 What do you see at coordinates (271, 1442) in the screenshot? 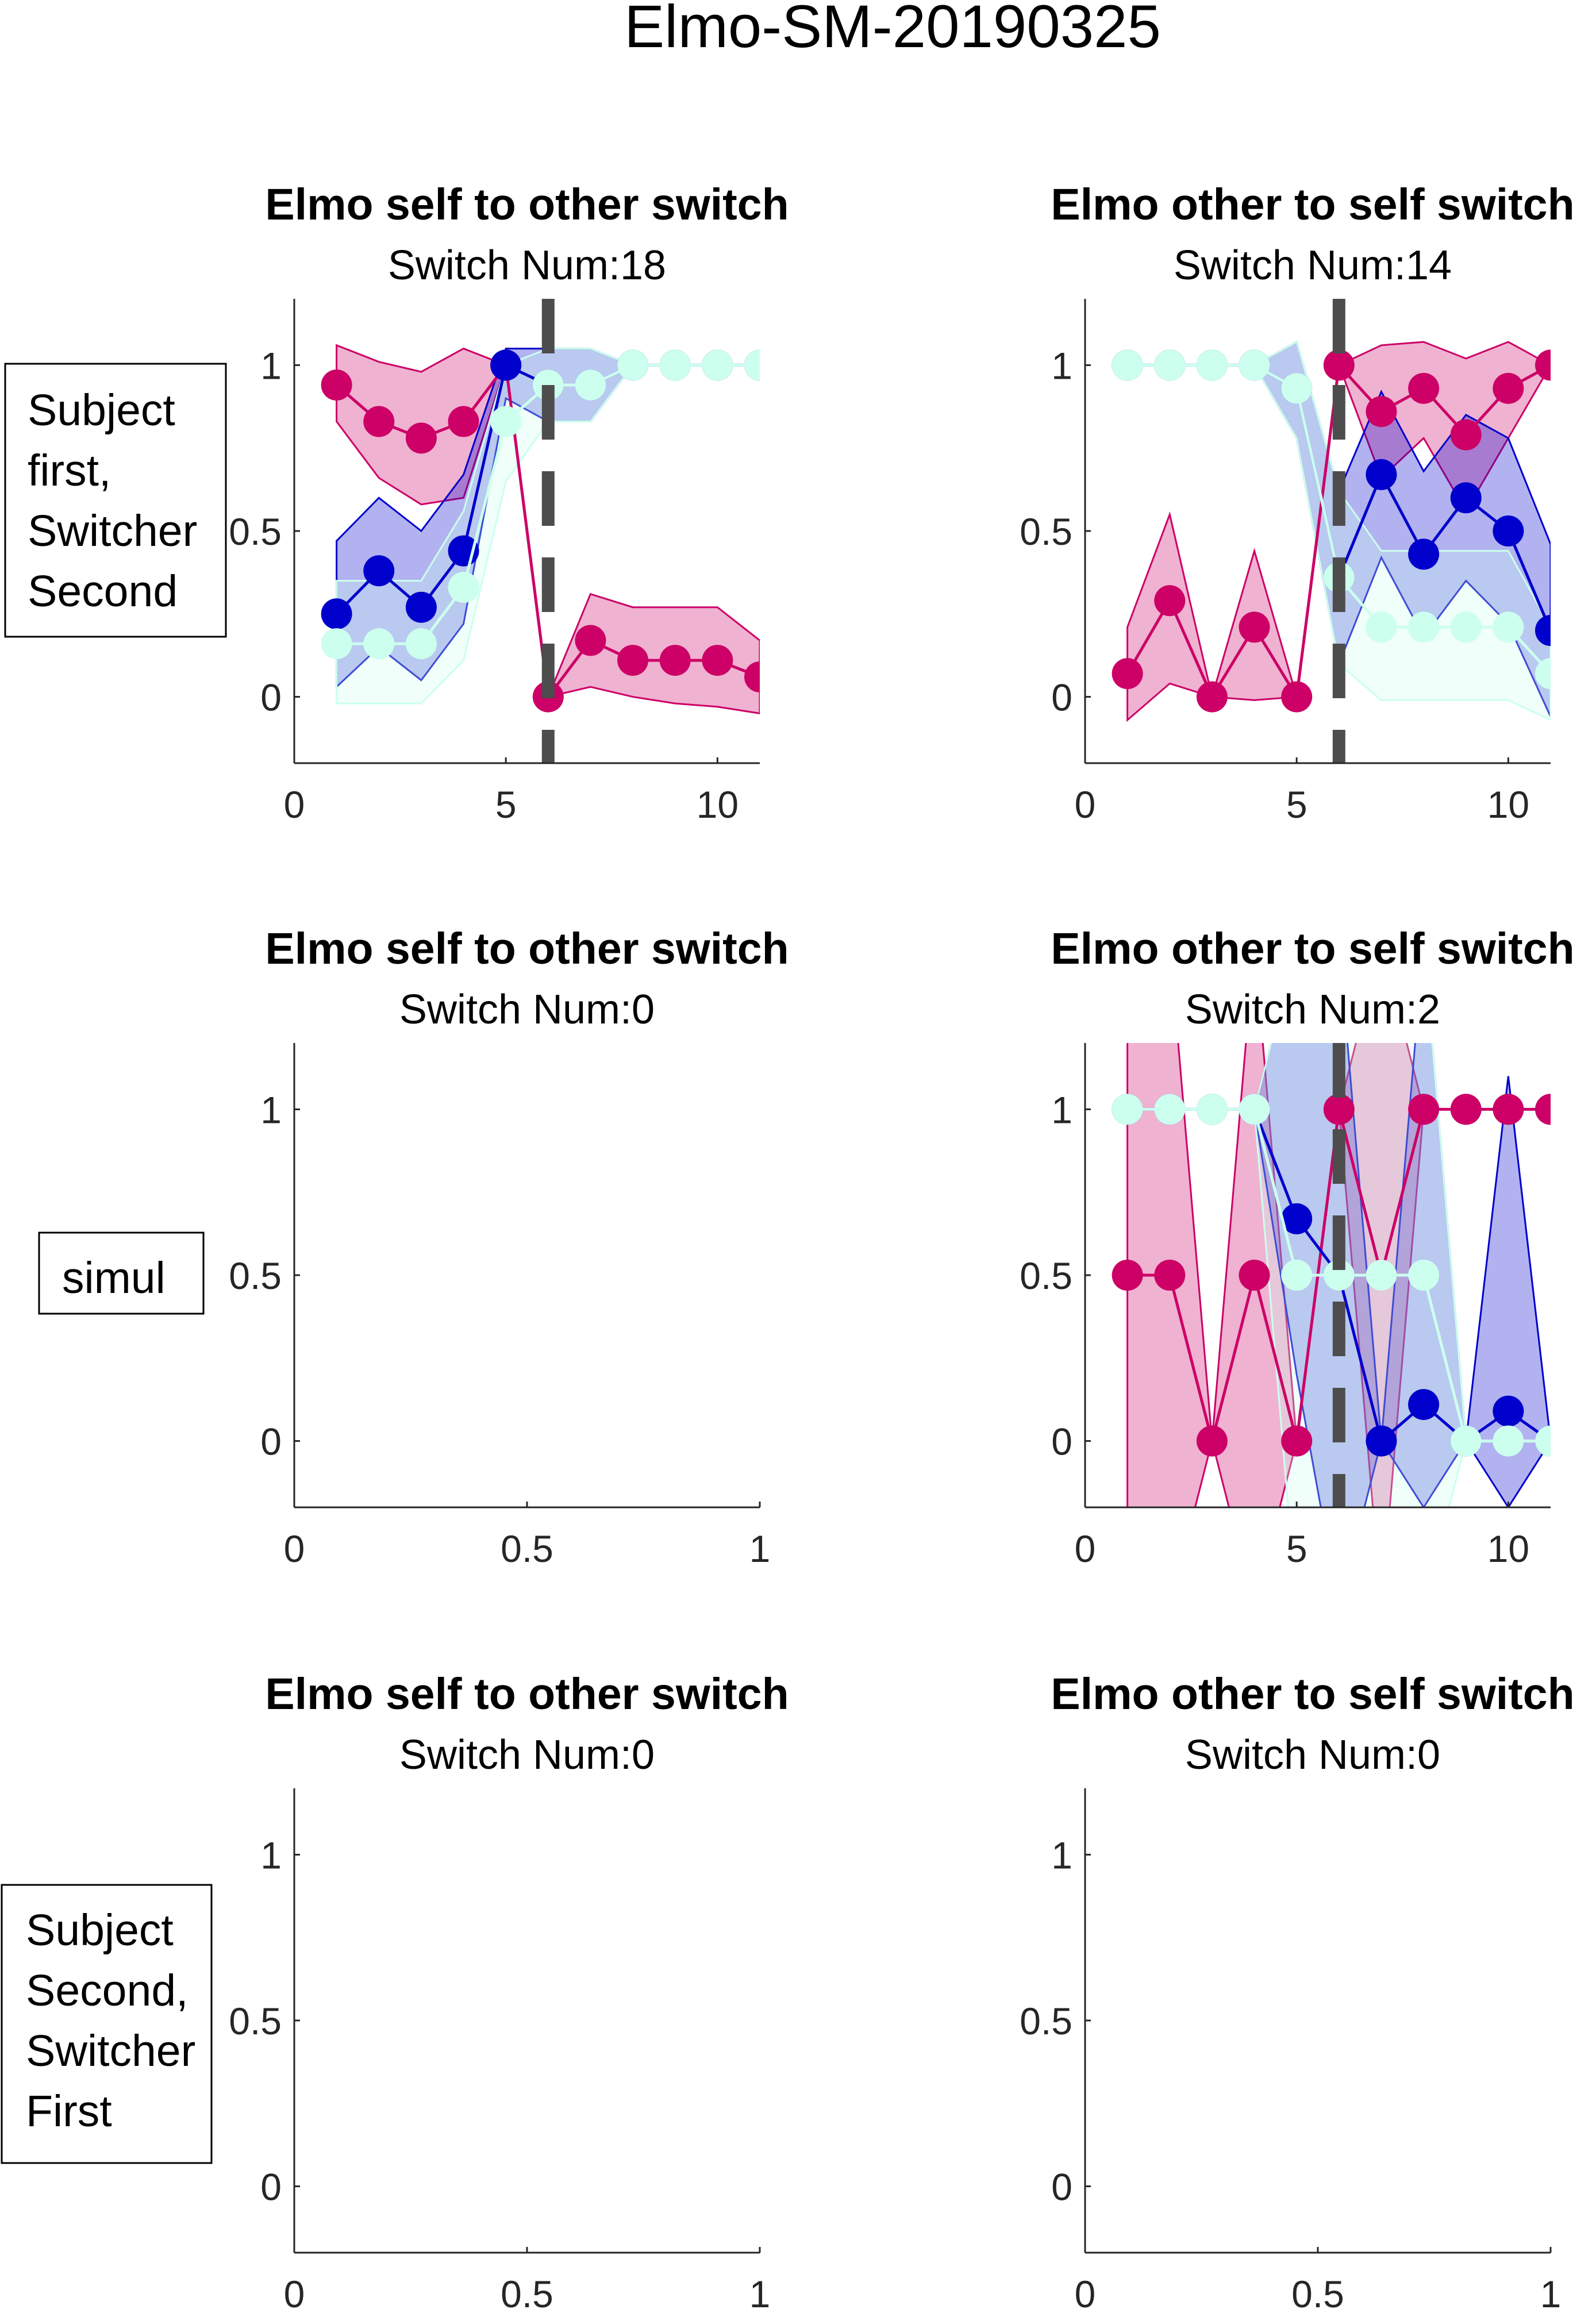
I see `panel-2-y-tick-label-0: 0` at bounding box center [271, 1442].